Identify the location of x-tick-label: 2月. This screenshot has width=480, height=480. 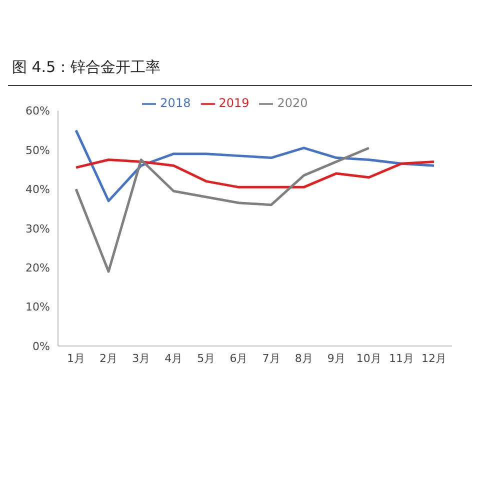
(109, 358).